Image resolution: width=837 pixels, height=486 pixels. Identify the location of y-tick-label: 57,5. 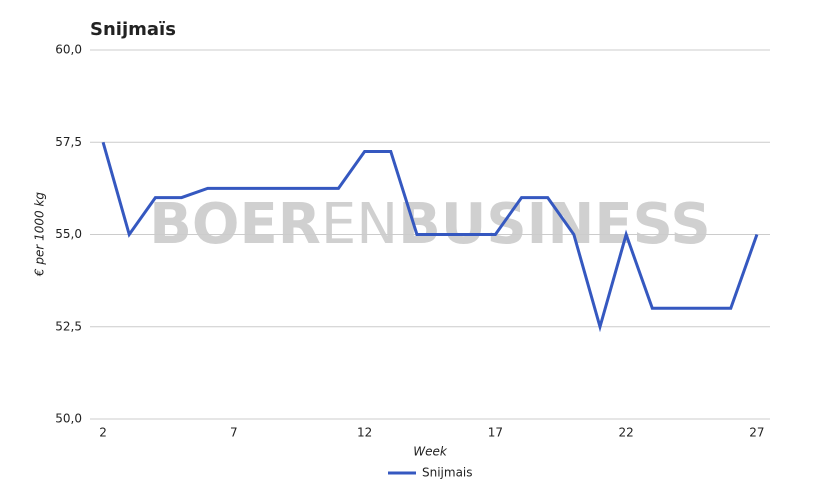
(68, 142).